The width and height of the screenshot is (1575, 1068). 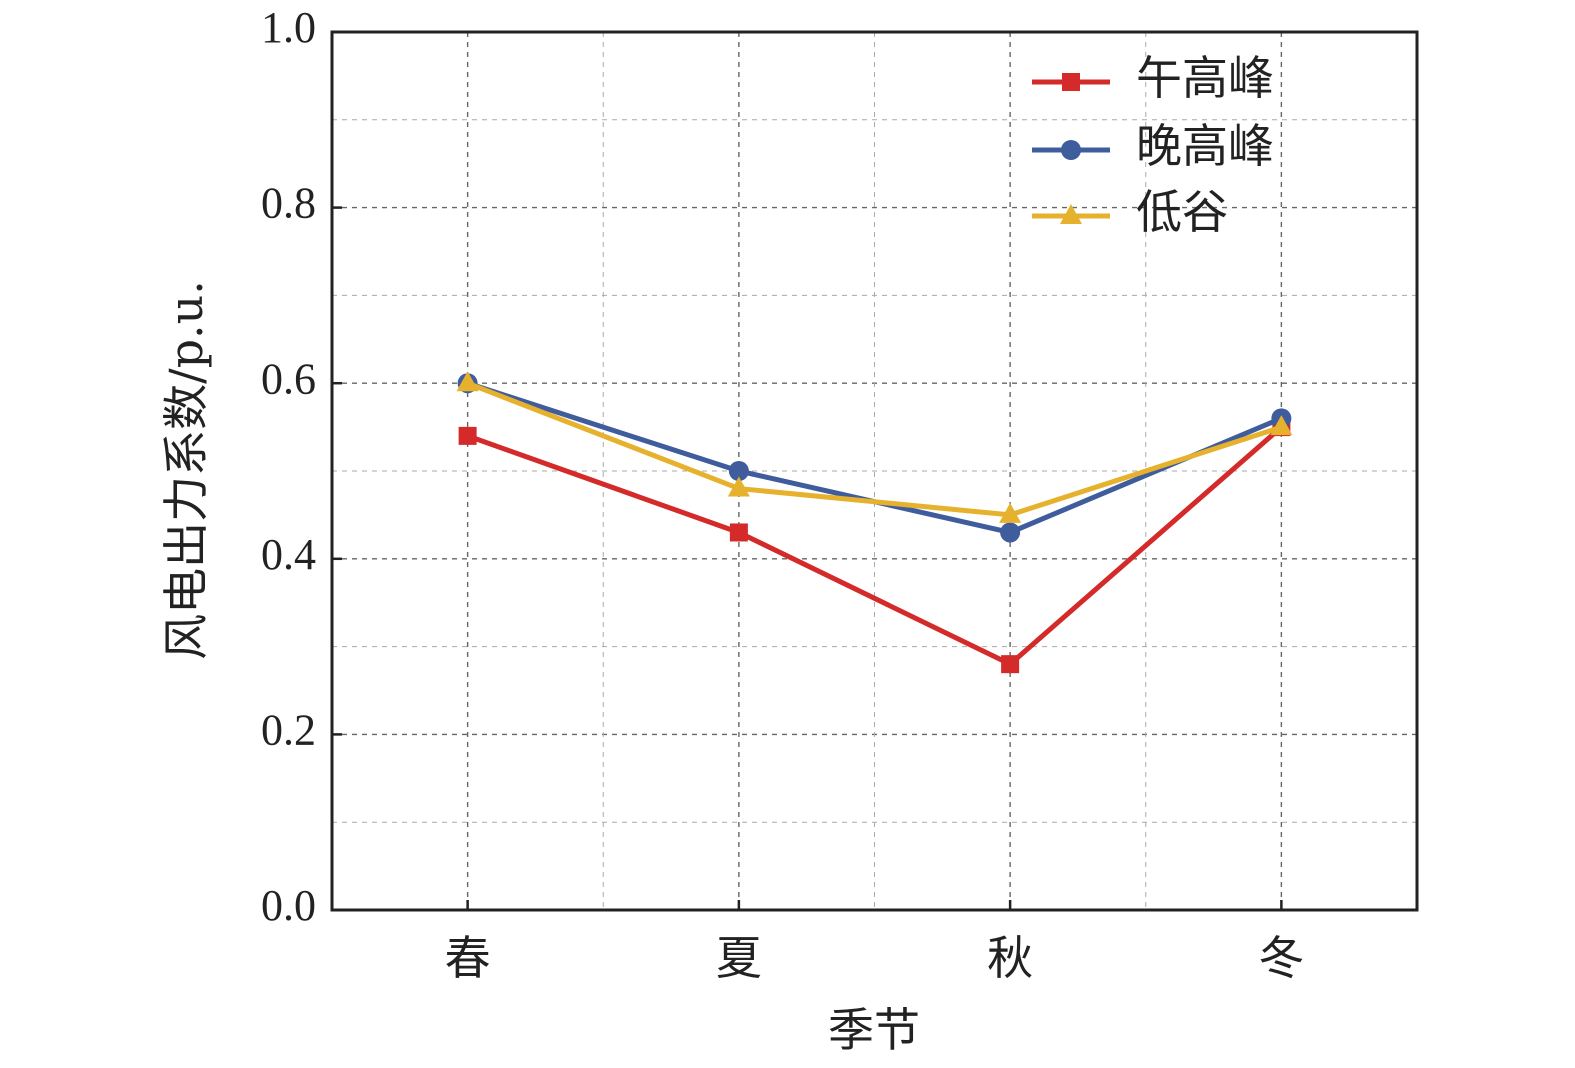 I want to click on y-tick-label: 0.2, so click(x=288, y=729).